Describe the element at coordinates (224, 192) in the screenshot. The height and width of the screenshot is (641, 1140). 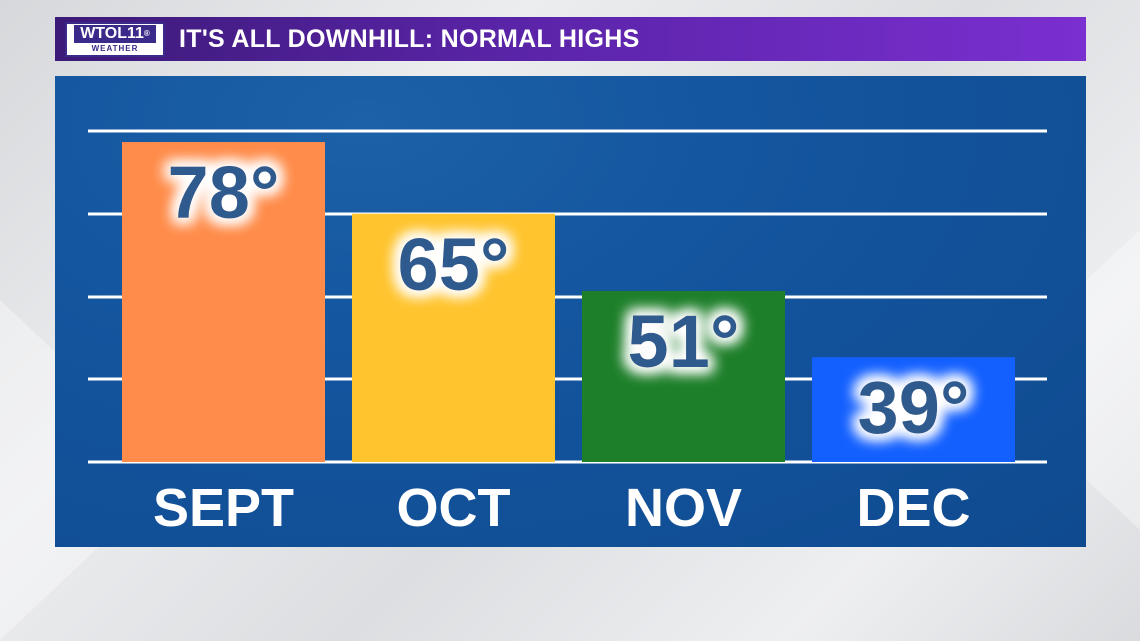
I see `value-label-sept: 78°` at that location.